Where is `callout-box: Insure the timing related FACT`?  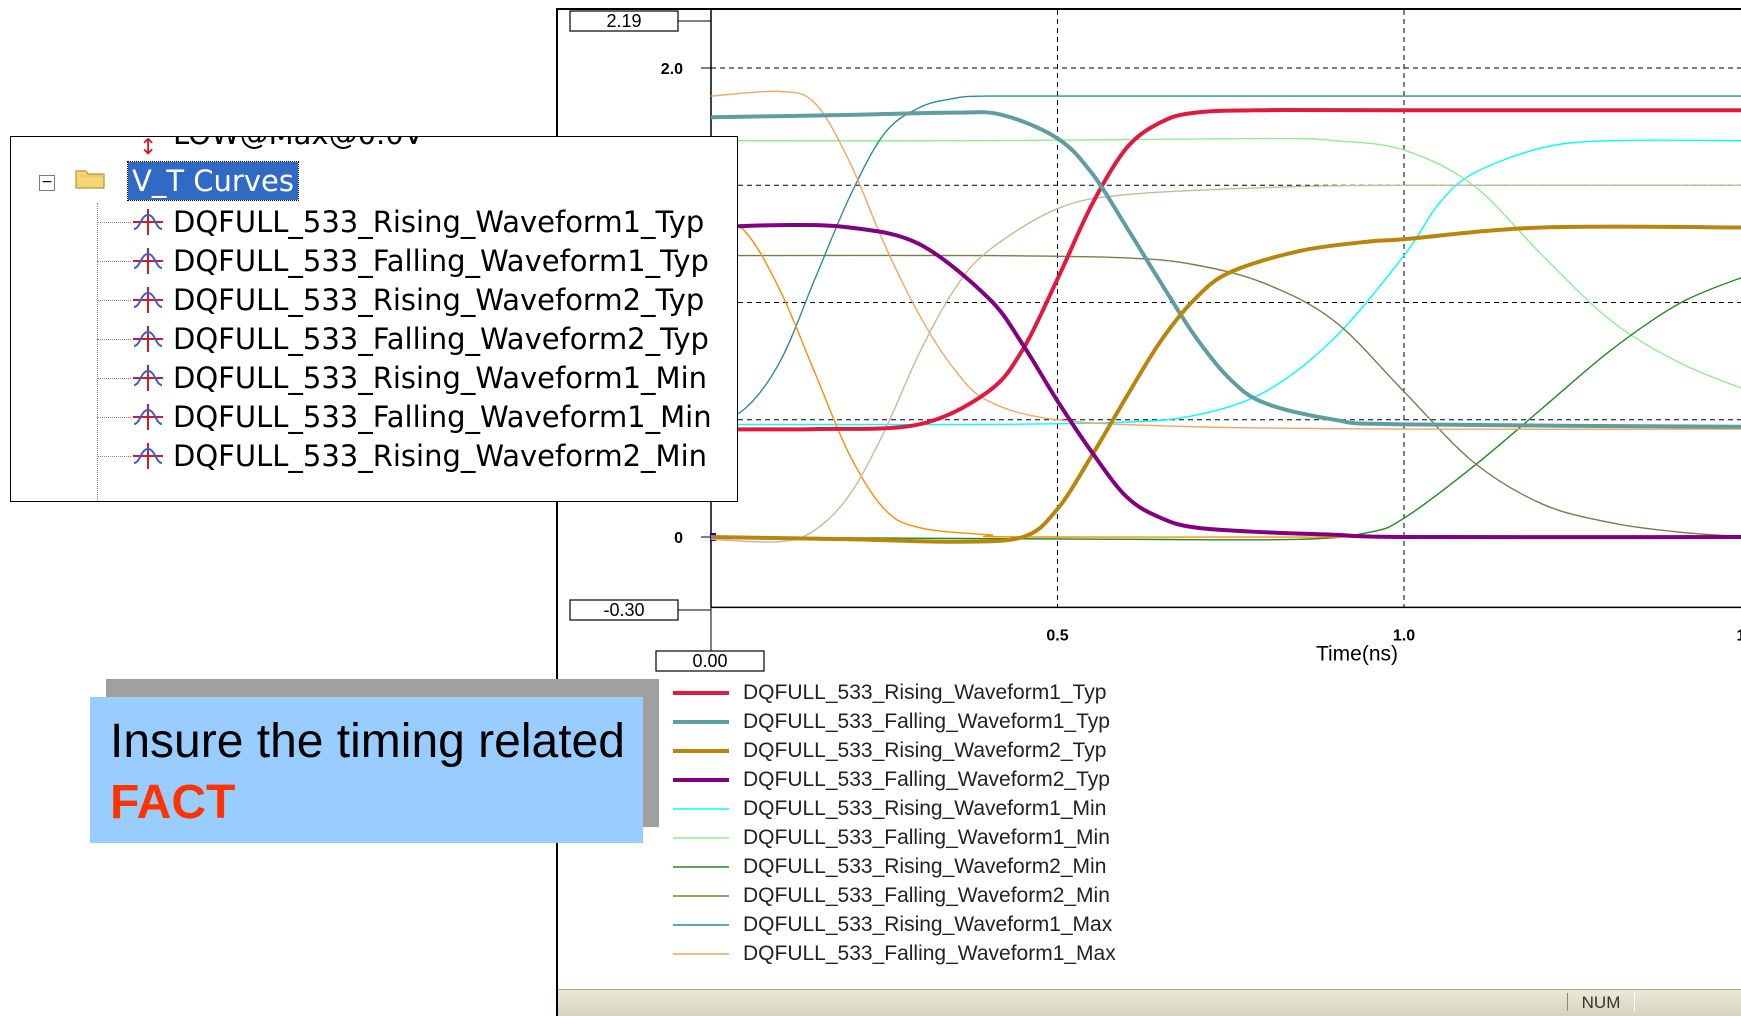
callout-box: Insure the timing related FACT is located at coordinates (366, 770).